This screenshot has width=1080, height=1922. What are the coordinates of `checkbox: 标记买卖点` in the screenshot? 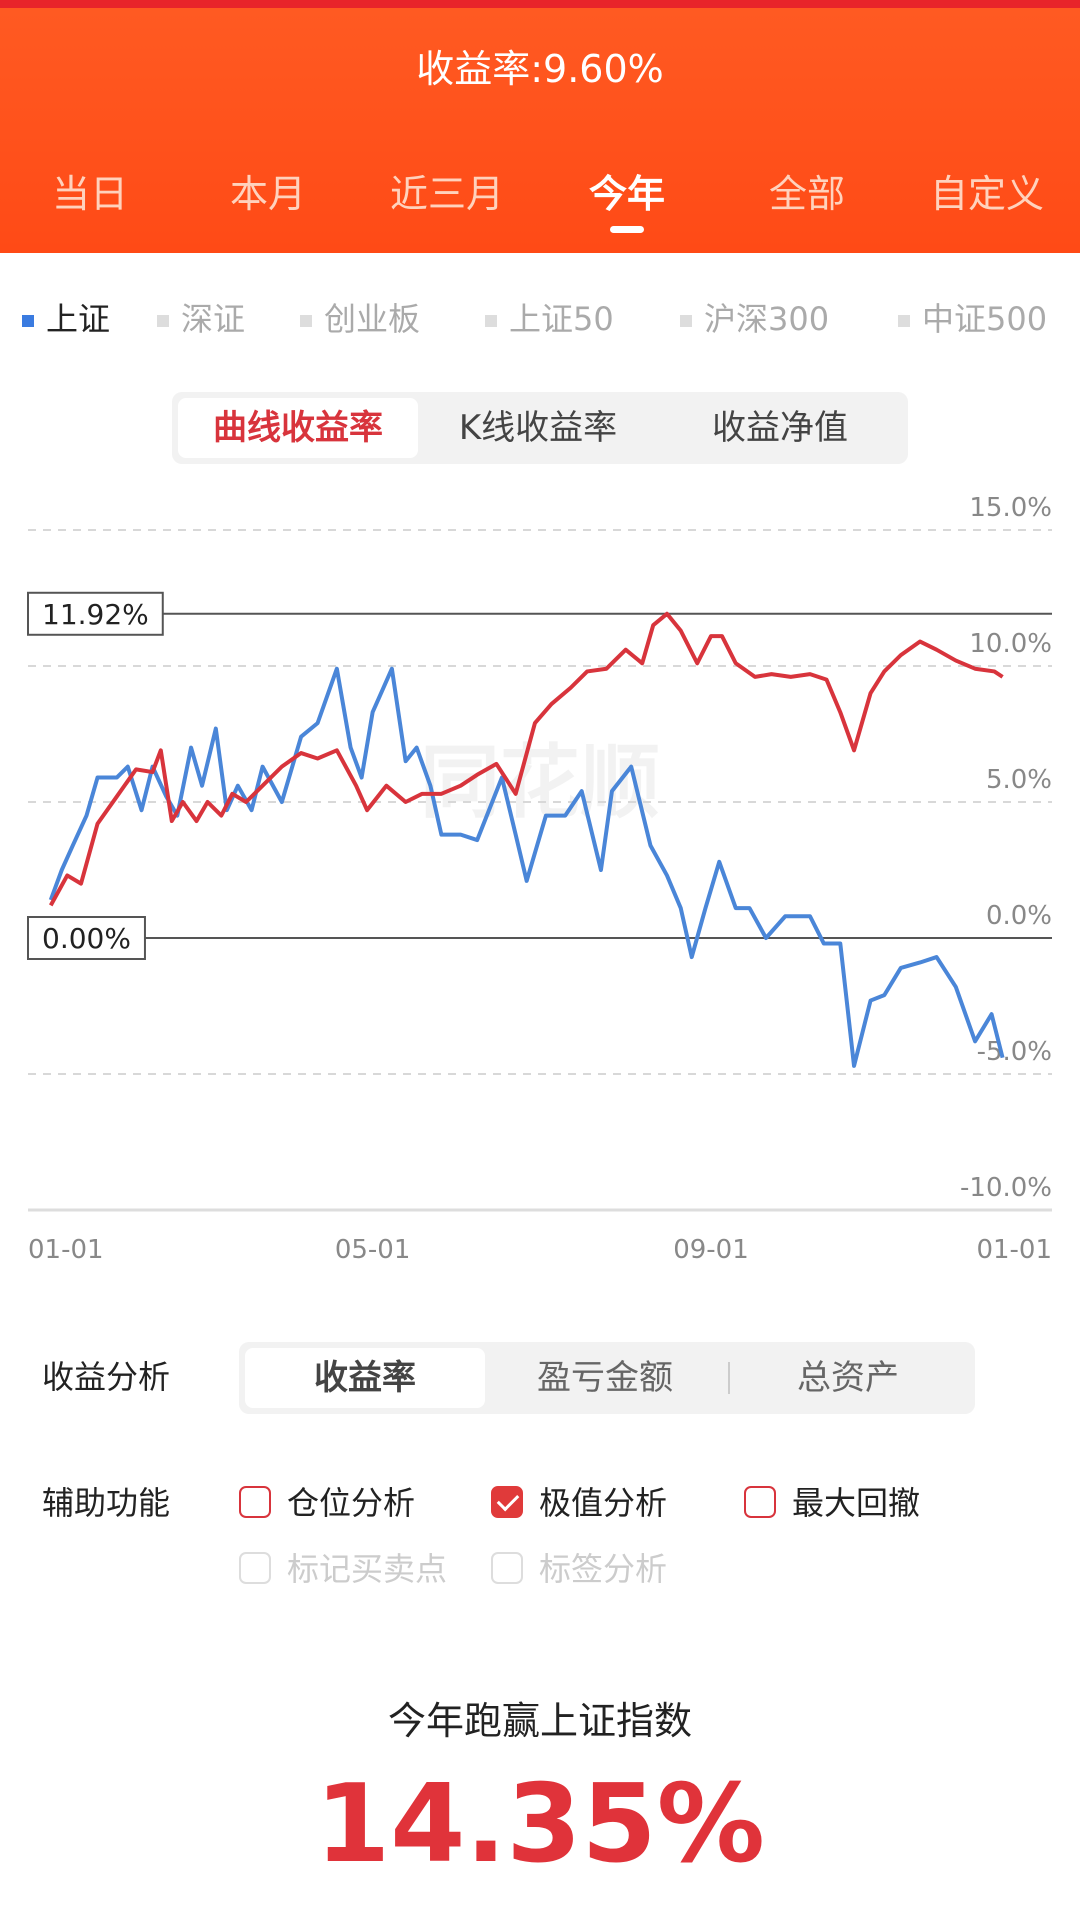 It's located at (343, 1567).